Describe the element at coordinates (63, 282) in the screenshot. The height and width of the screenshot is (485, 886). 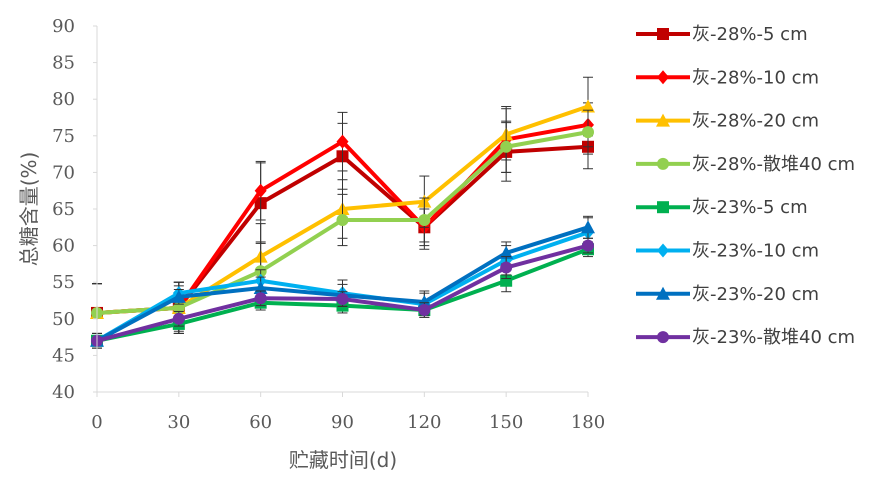
I see `y-tick-label: 55` at that location.